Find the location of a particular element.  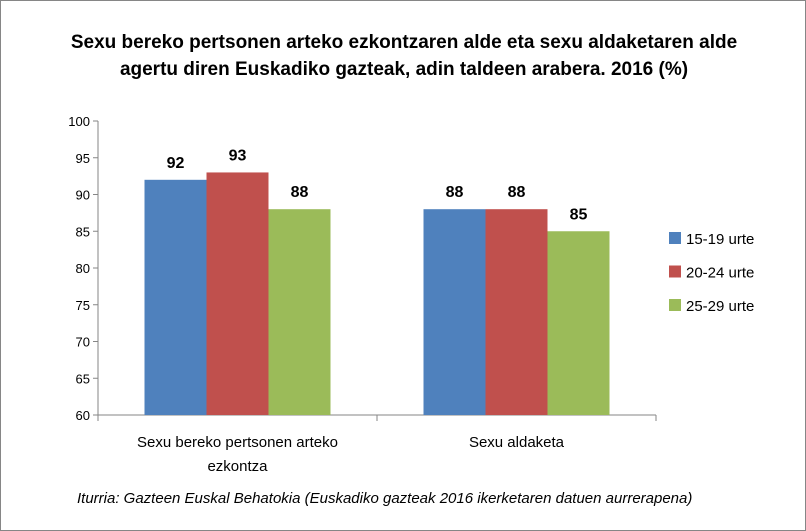

data-label: 85 is located at coordinates (579, 214).